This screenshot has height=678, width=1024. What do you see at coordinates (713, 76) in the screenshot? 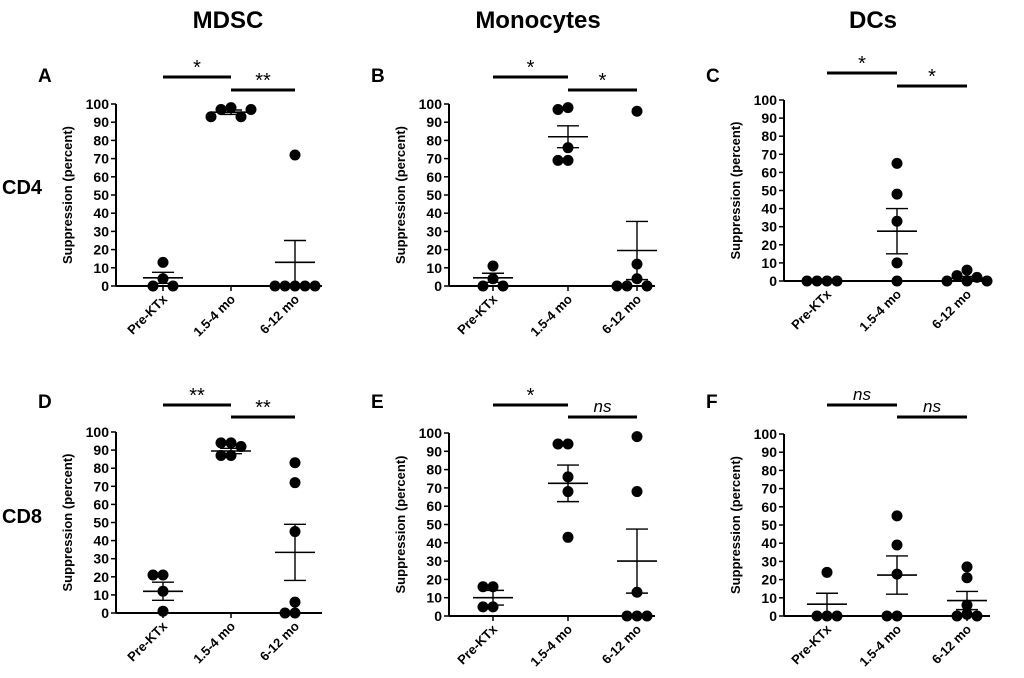
I see `panel-letter: C` at bounding box center [713, 76].